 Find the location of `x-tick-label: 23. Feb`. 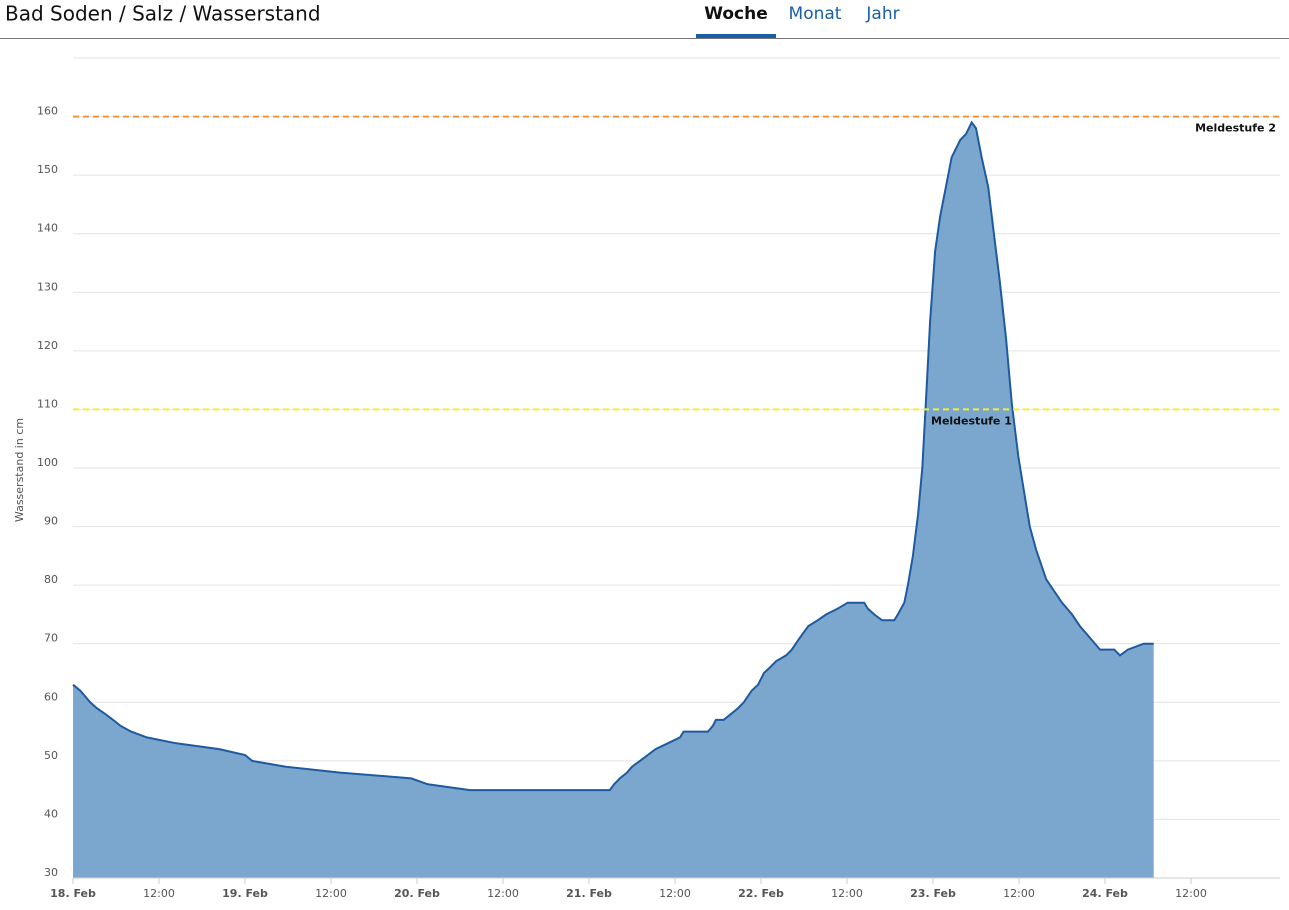

x-tick-label: 23. Feb is located at coordinates (933, 893).